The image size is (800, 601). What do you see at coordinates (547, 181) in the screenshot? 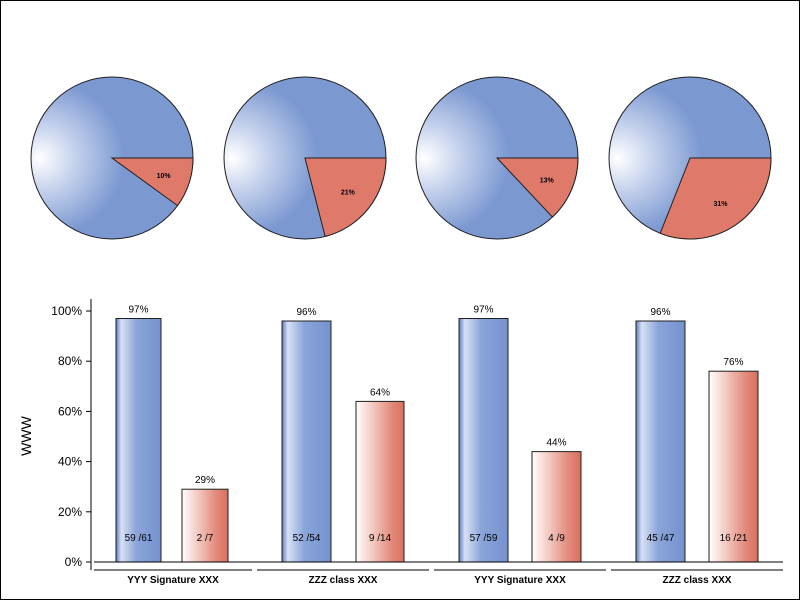
I see `pie-slice-label: 13%` at bounding box center [547, 181].